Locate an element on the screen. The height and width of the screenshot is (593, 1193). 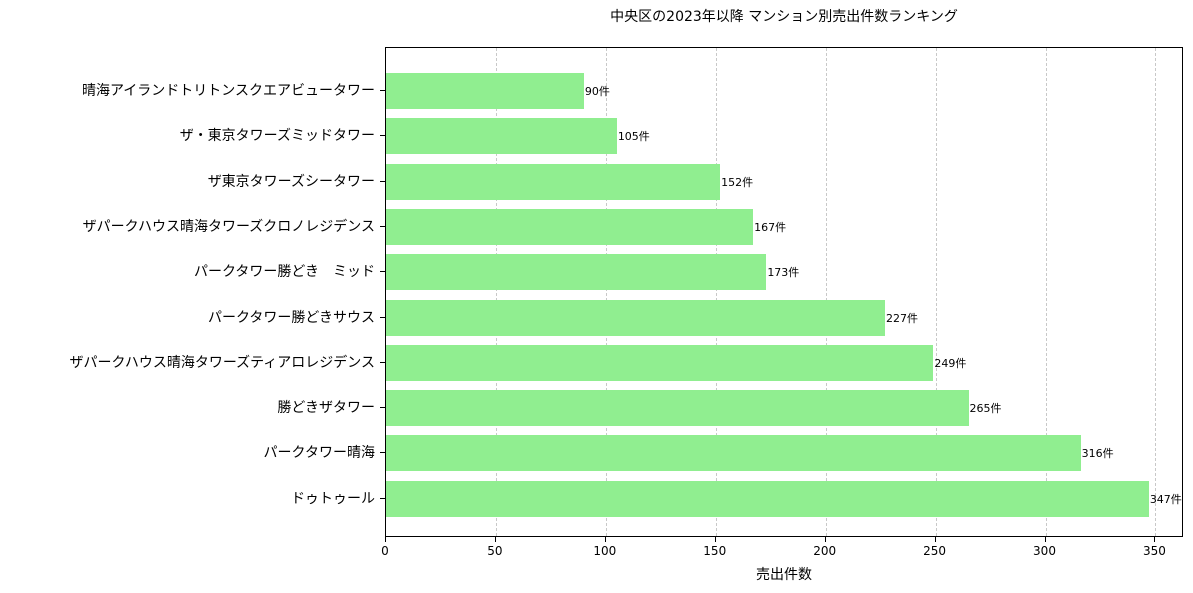
bar-value-label: 90件 is located at coordinates (597, 91).